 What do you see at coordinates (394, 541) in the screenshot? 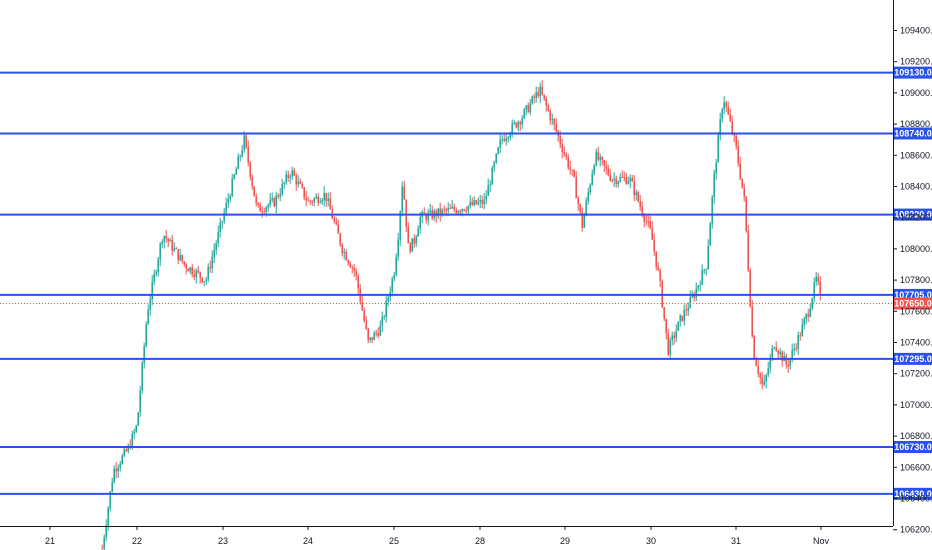
I see `x-tick-label: 25` at bounding box center [394, 541].